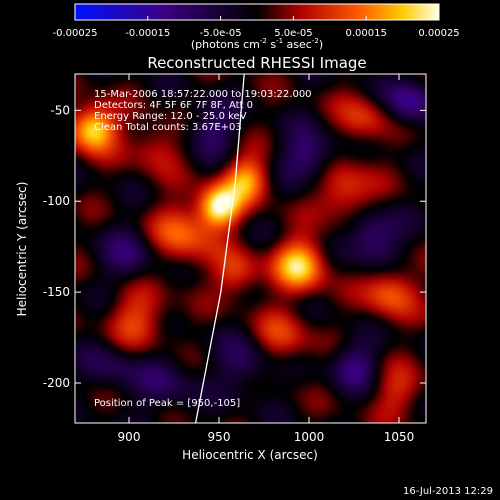 Image resolution: width=500 pixels, height=500 pixels. I want to click on colorbar-tick-label: 0.00015, so click(366, 33).